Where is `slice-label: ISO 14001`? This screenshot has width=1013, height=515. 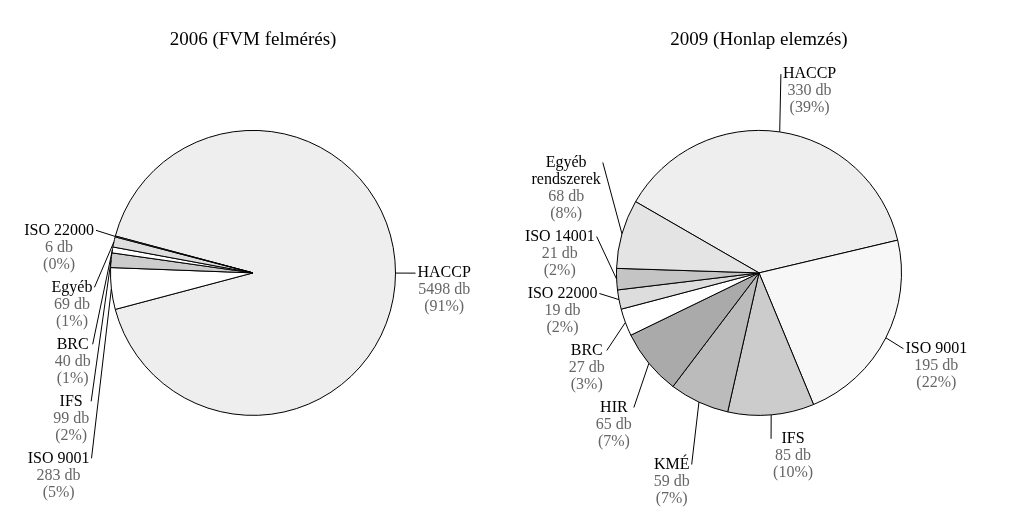 slice-label: ISO 14001 is located at coordinates (559, 235).